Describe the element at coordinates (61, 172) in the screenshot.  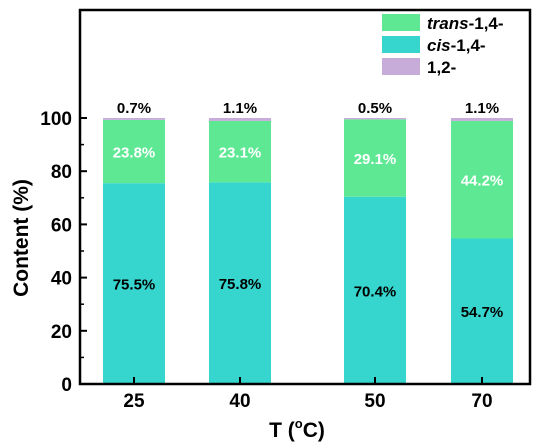
I see `y-tick-label: 80` at that location.